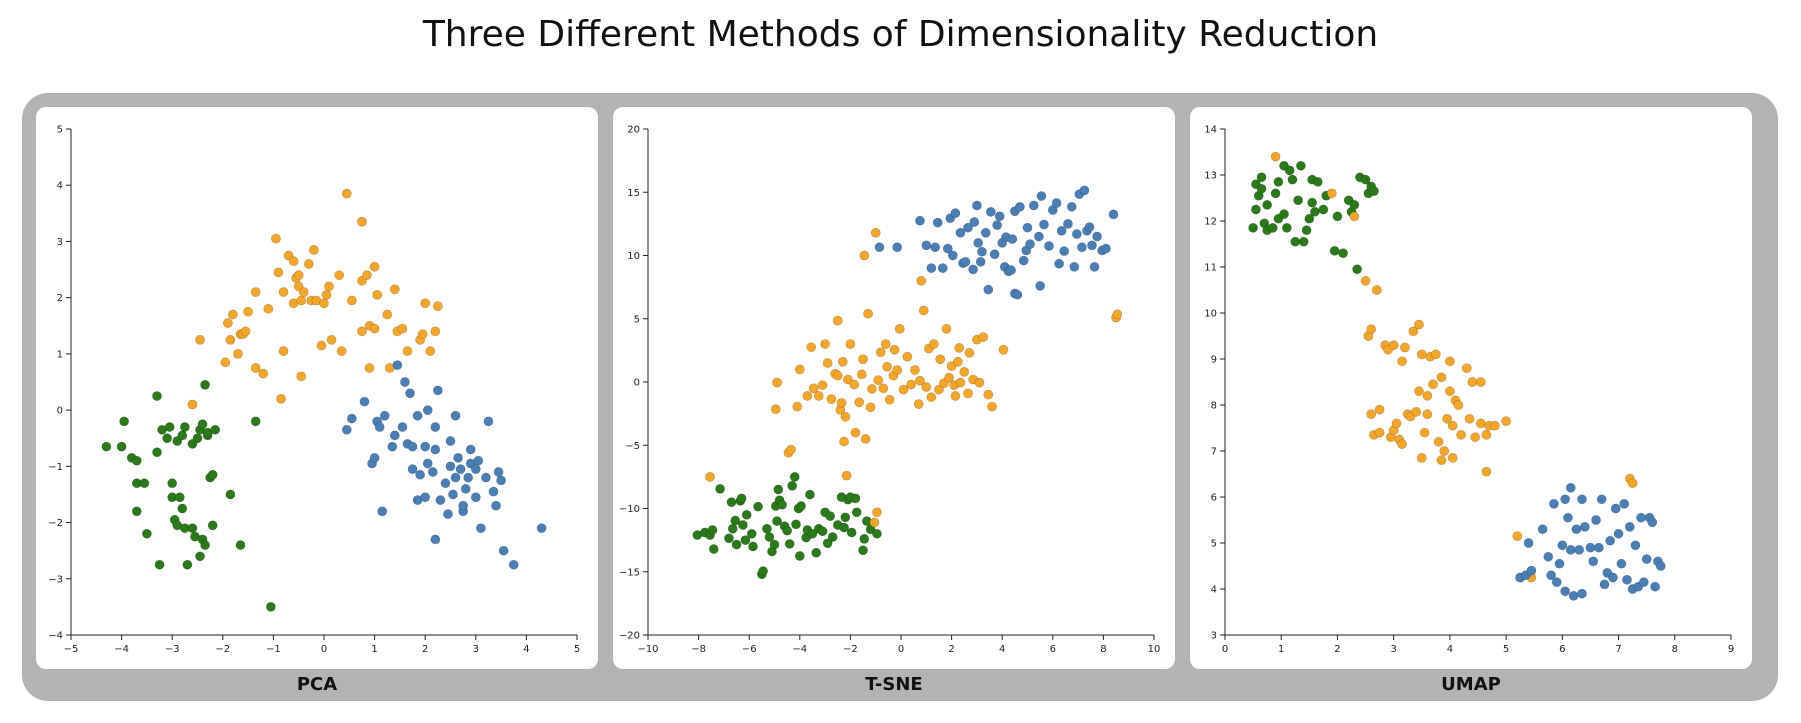 The width and height of the screenshot is (1801, 723). What do you see at coordinates (1618, 649) in the screenshot?
I see `x-tick-label: 7` at bounding box center [1618, 649].